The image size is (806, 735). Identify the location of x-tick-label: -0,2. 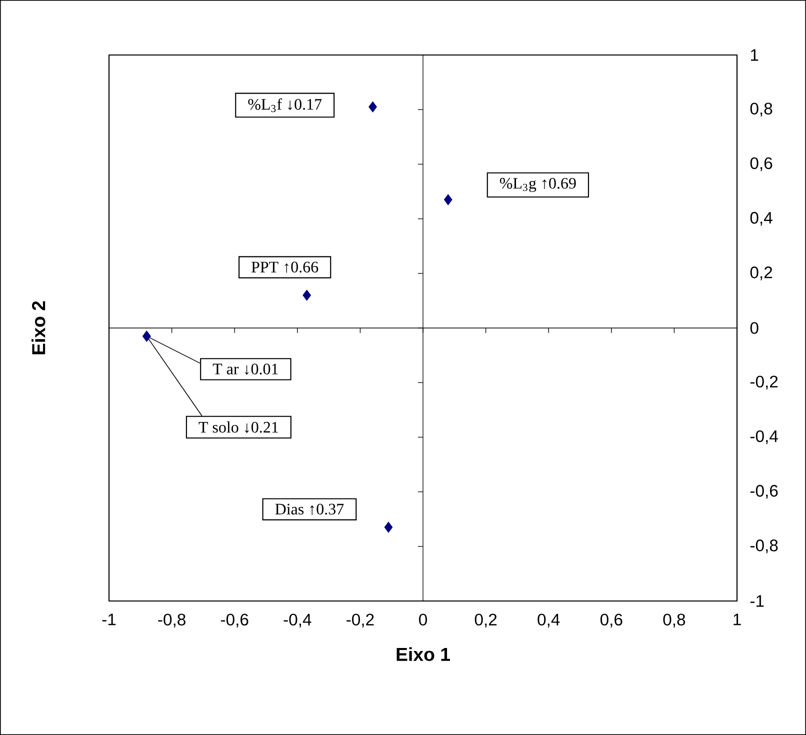
(360, 621).